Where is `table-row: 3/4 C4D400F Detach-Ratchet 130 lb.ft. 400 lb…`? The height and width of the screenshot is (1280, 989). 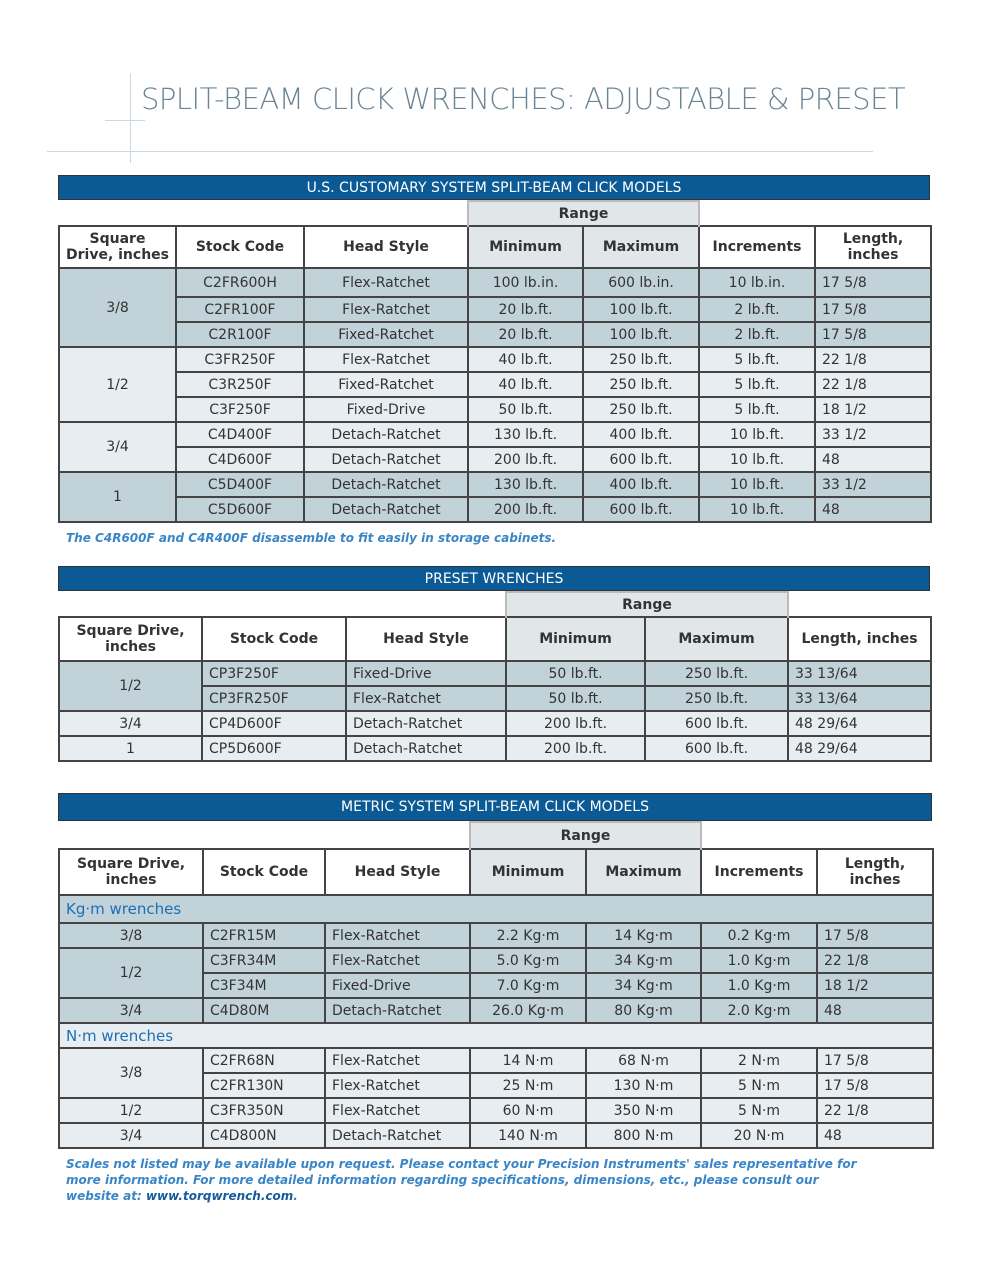 table-row: 3/4 C4D400F Detach-Ratchet 130 lb.ft. 400 lb… is located at coordinates (495, 447).